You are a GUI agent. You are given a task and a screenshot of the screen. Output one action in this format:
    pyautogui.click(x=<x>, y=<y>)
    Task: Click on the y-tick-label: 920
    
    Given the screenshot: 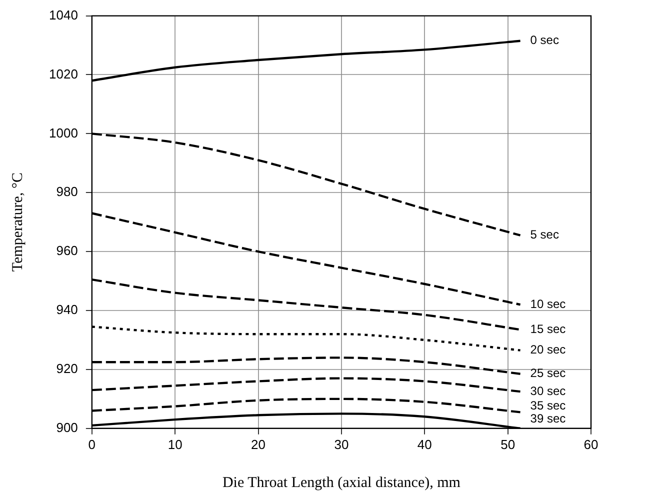 What is the action you would take?
    pyautogui.click(x=67, y=368)
    